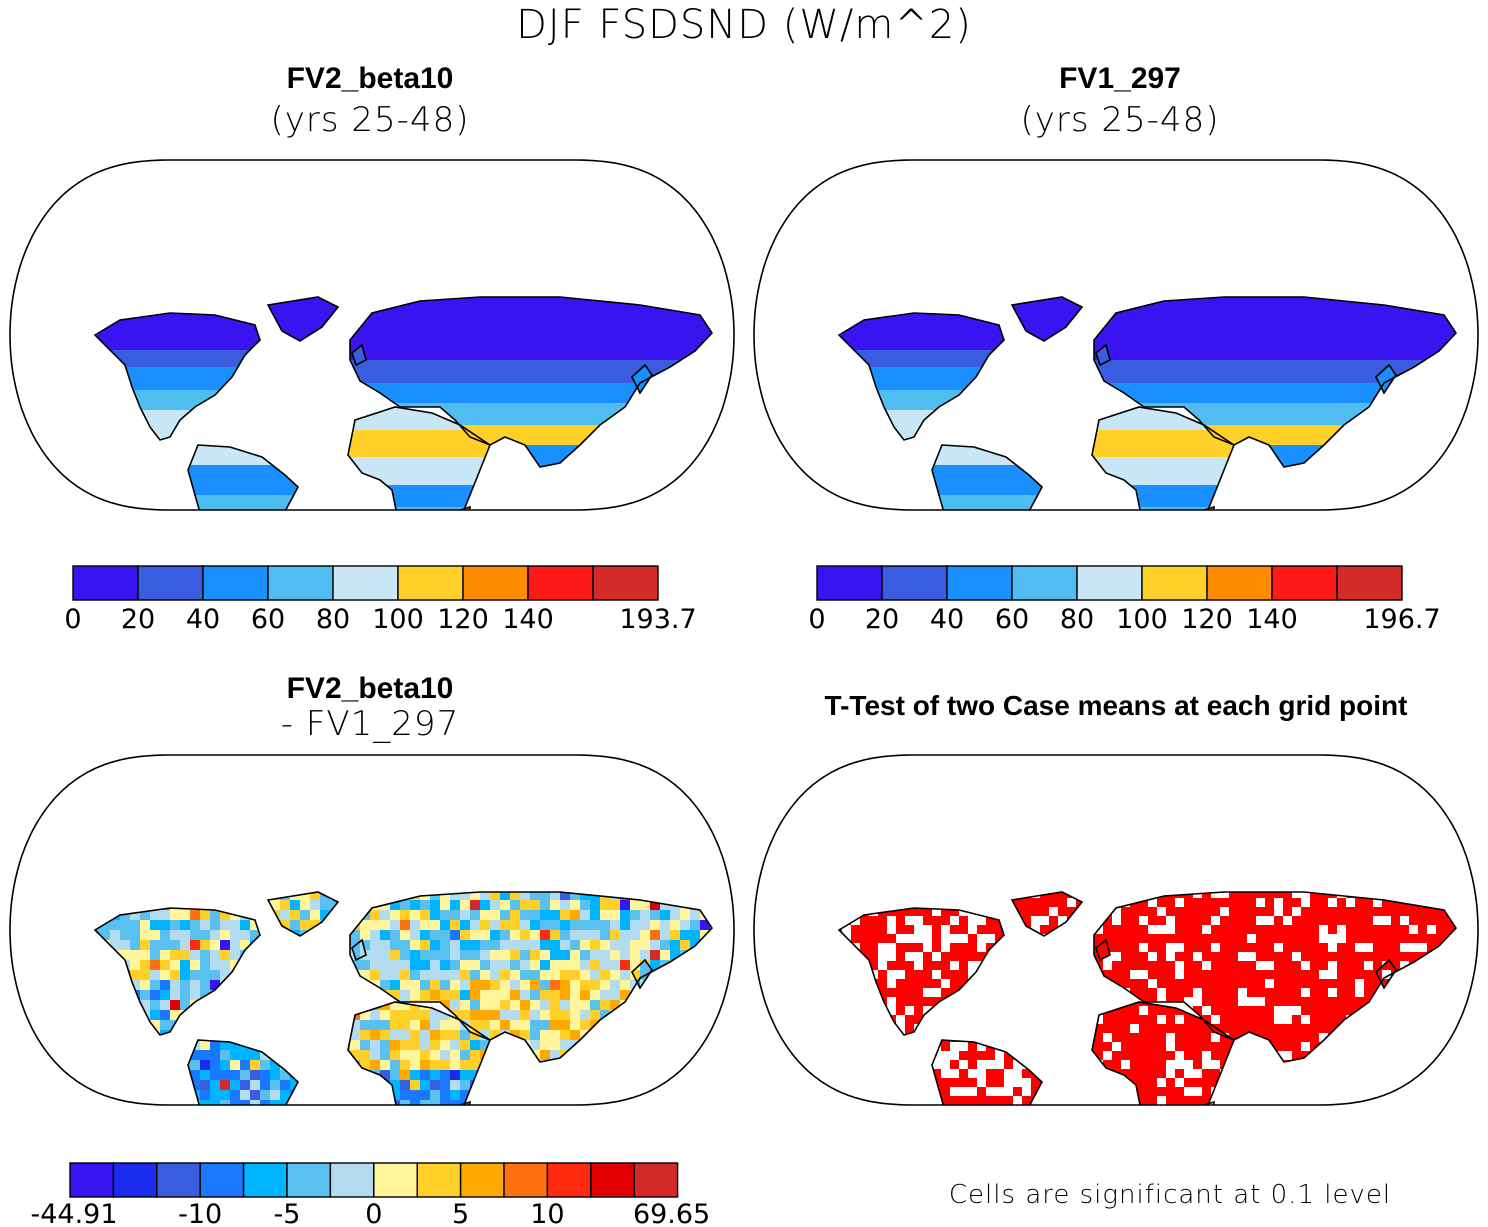 The image size is (1488, 1227). What do you see at coordinates (460, 1213) in the screenshot?
I see `colorbar-tick-label: 5` at bounding box center [460, 1213].